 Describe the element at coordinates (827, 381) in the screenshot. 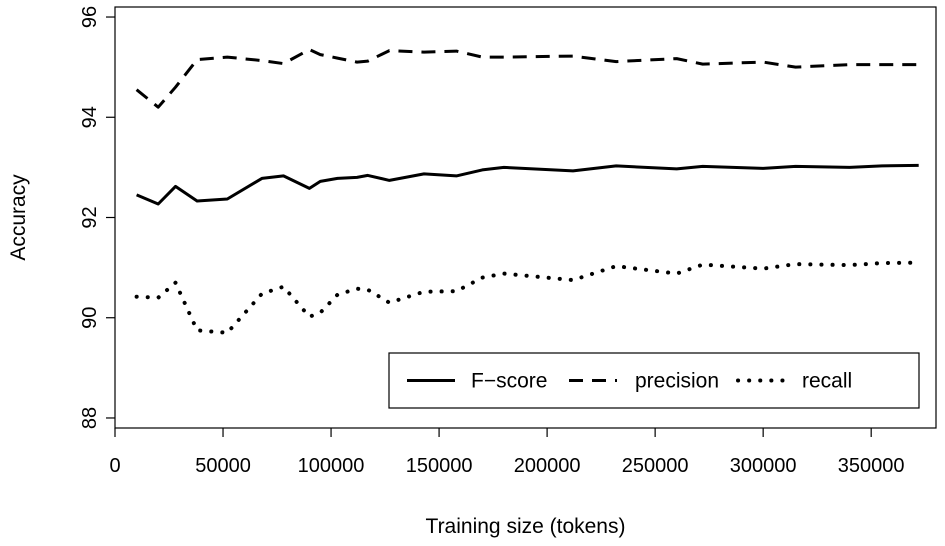

I see `legend-label-2: recall` at that location.